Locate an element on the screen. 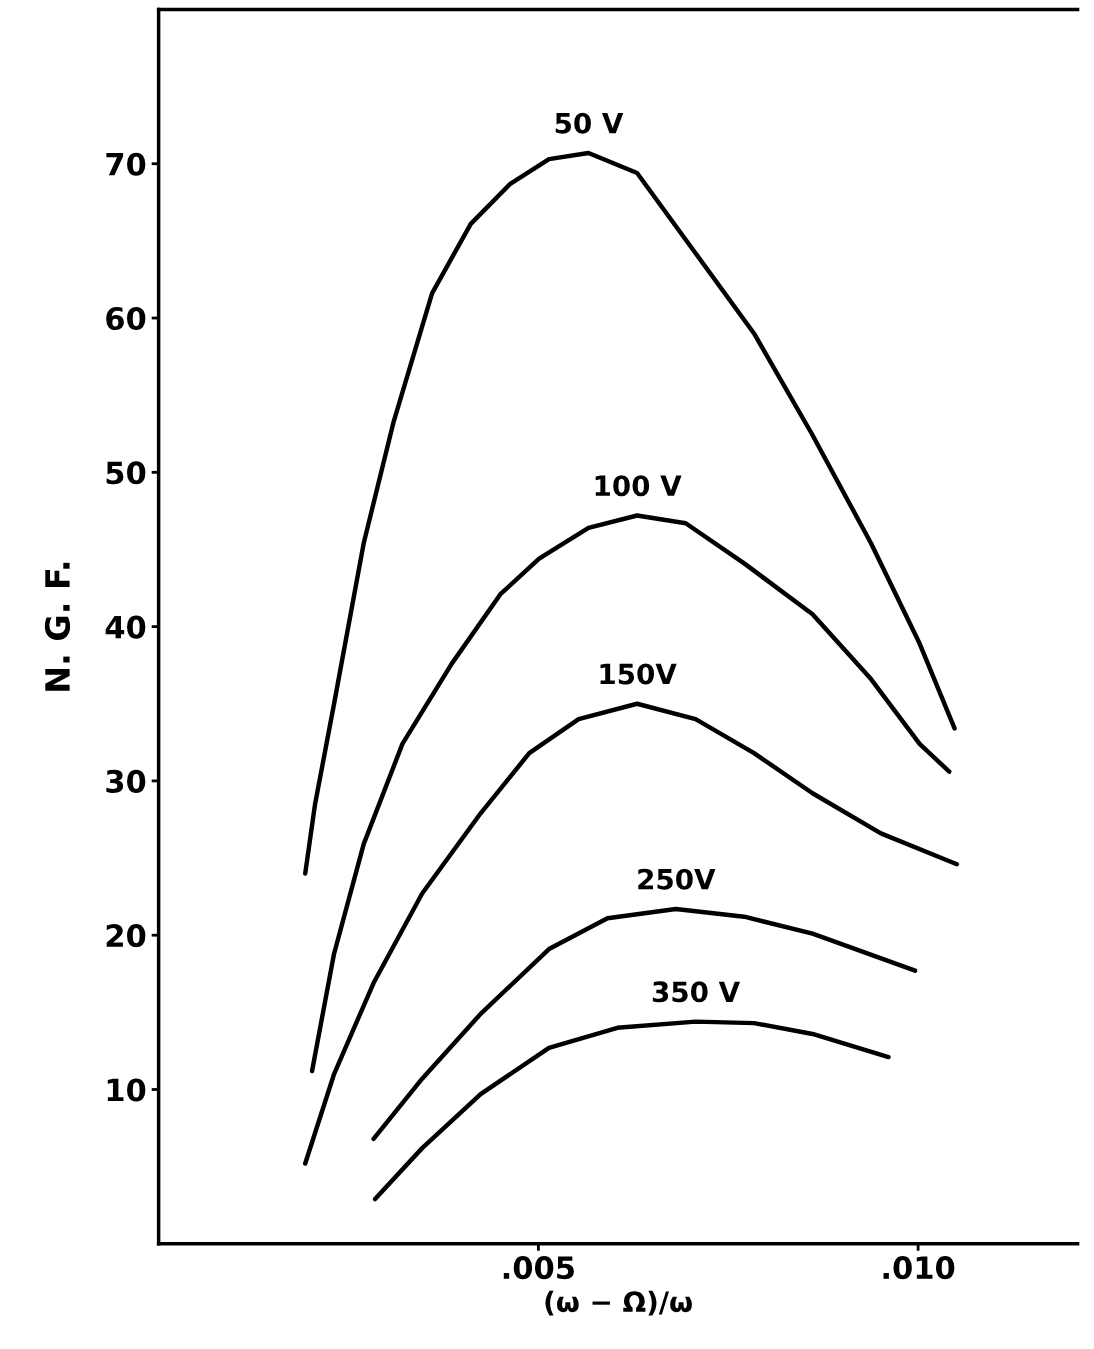 The image size is (1094, 1349). y-tick-label: 70 is located at coordinates (126, 164).